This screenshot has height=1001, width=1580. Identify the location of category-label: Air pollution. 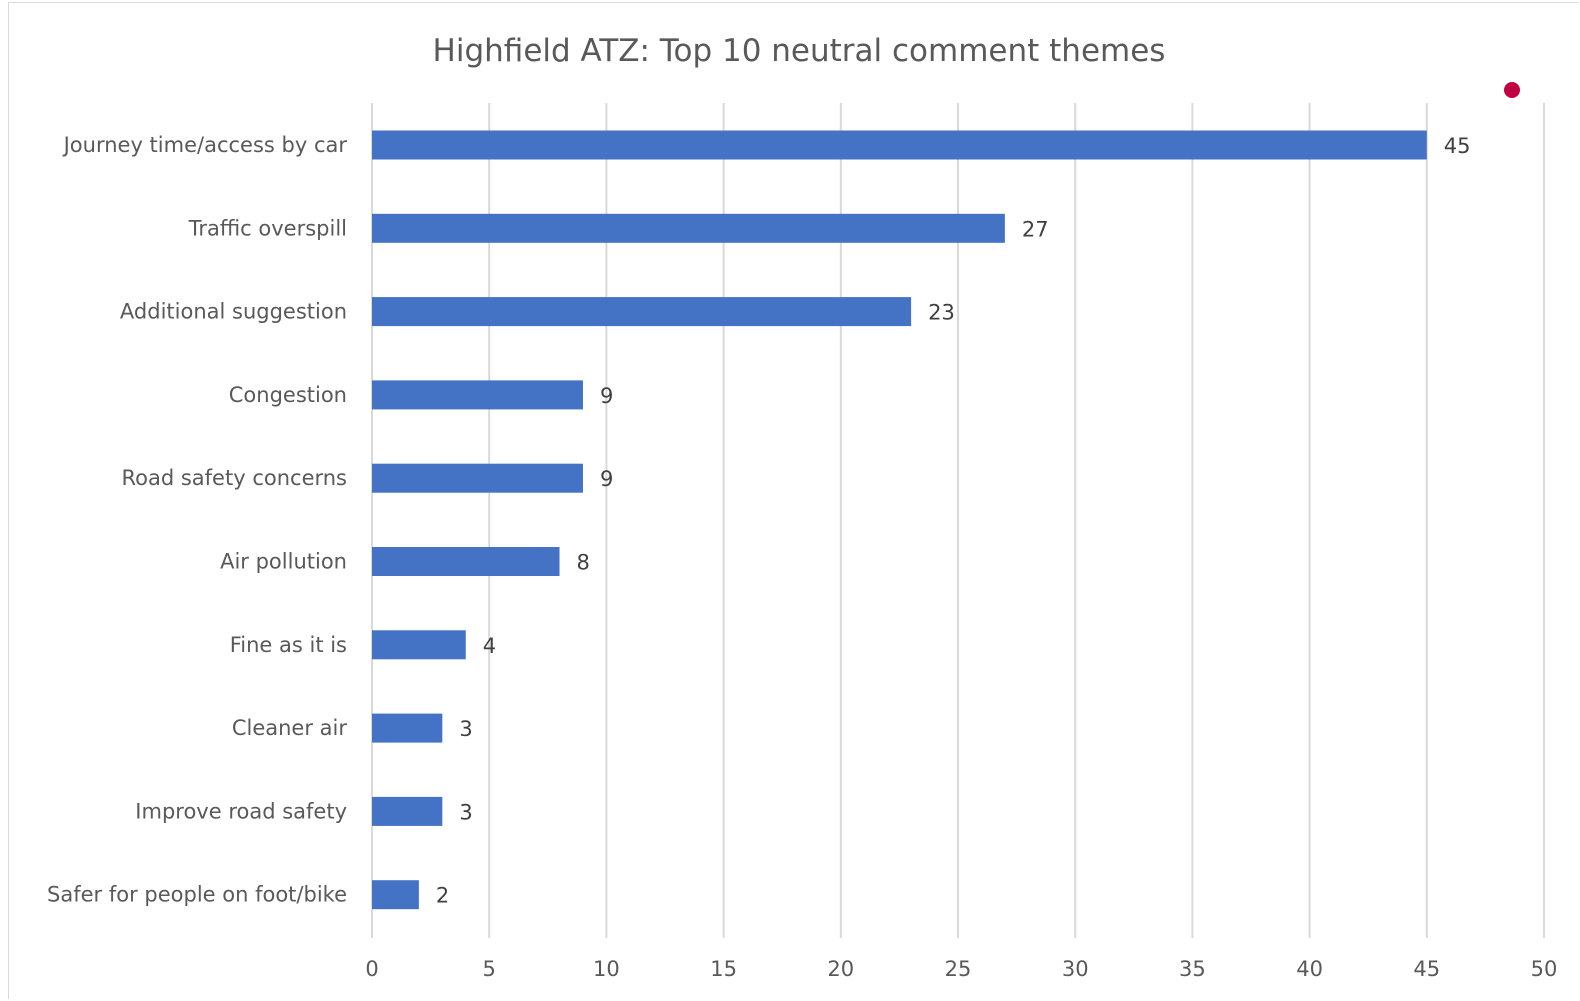
(283, 562).